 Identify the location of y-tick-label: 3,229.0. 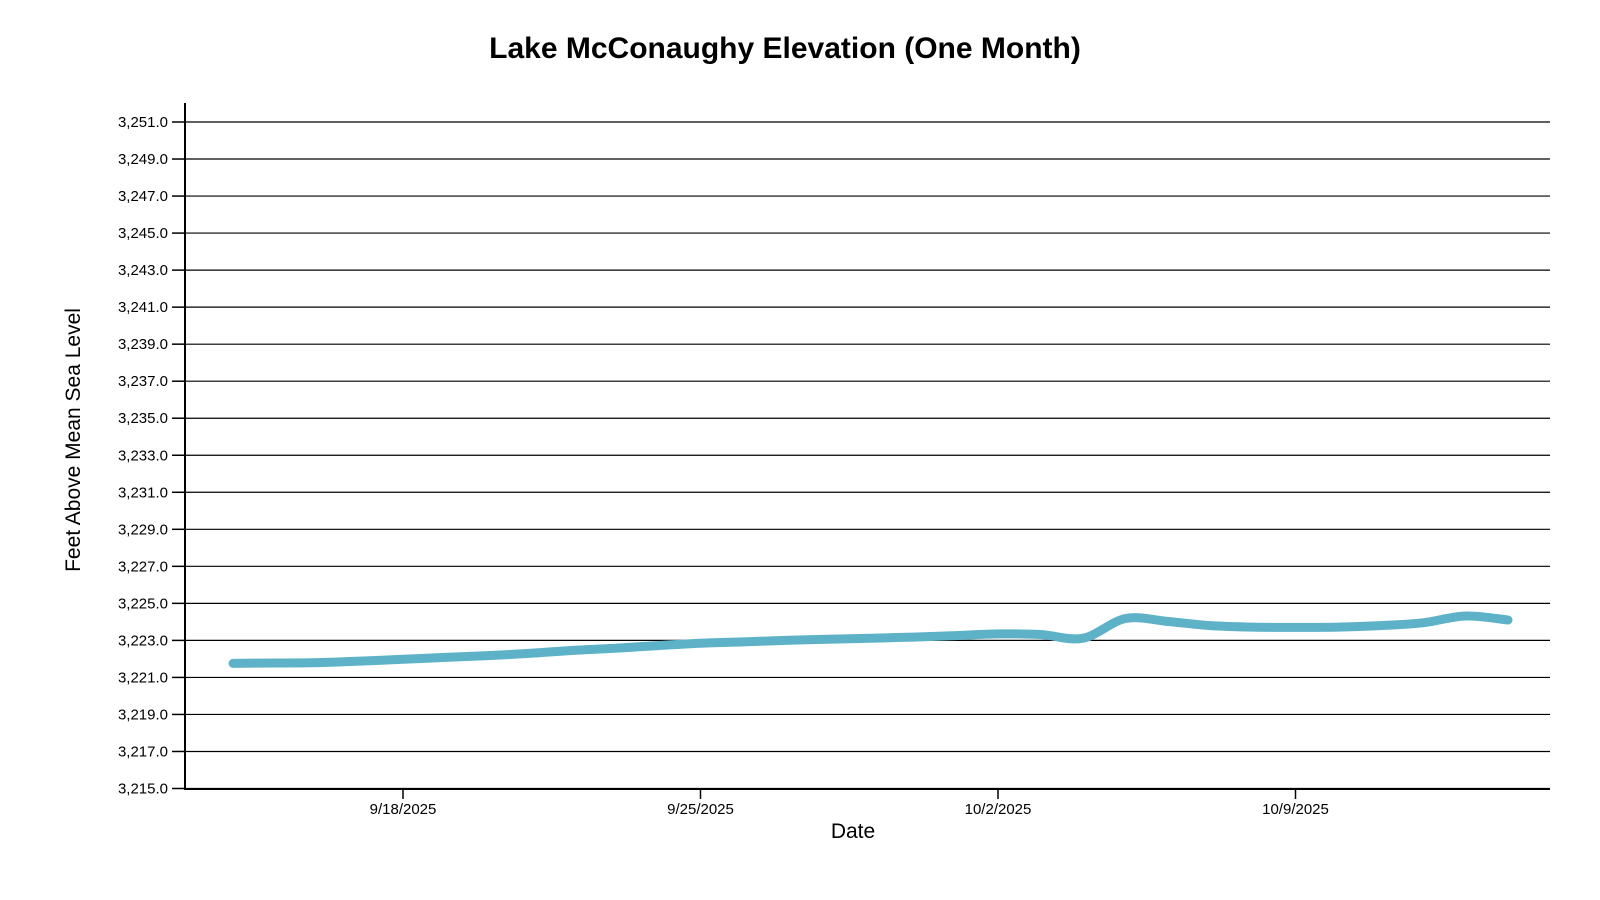
(143, 529).